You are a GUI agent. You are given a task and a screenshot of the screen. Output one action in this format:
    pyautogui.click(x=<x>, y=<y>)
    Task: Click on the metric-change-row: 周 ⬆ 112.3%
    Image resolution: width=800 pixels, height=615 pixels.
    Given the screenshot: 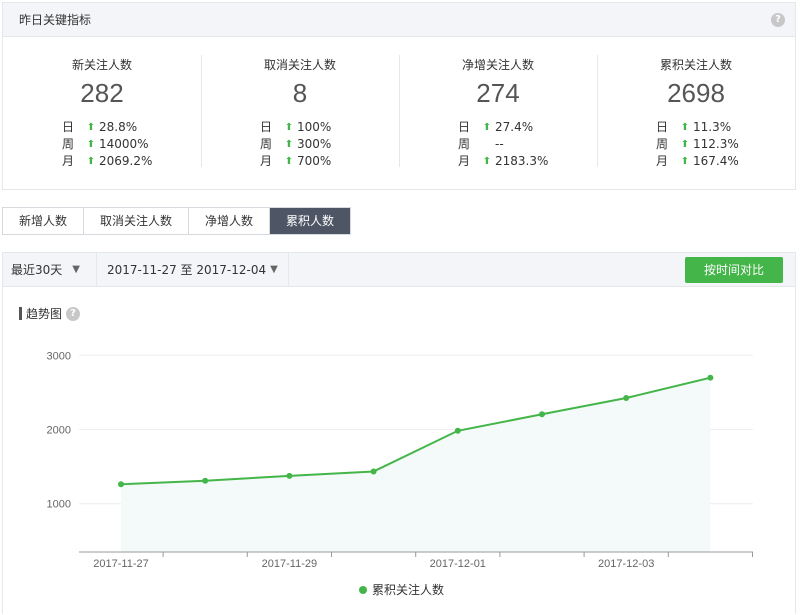 What is the action you would take?
    pyautogui.click(x=725, y=144)
    